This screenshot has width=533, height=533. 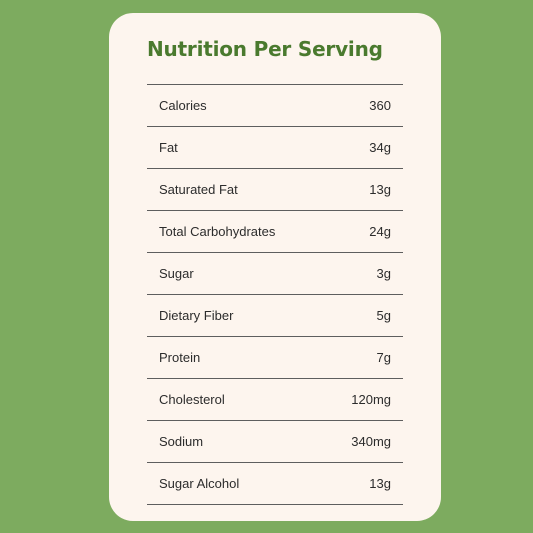 What do you see at coordinates (275, 400) in the screenshot?
I see `nutrition-row-cholesterol: Cholesterol 120mg` at bounding box center [275, 400].